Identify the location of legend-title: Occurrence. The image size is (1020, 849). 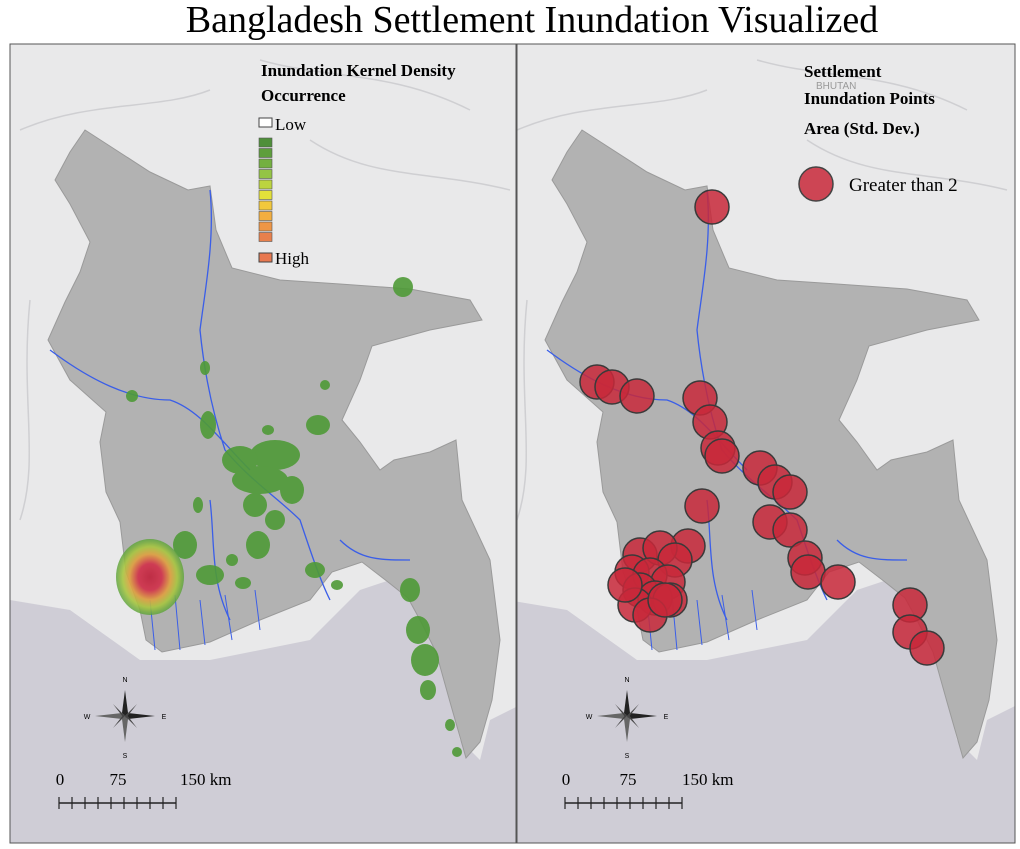
(303, 95).